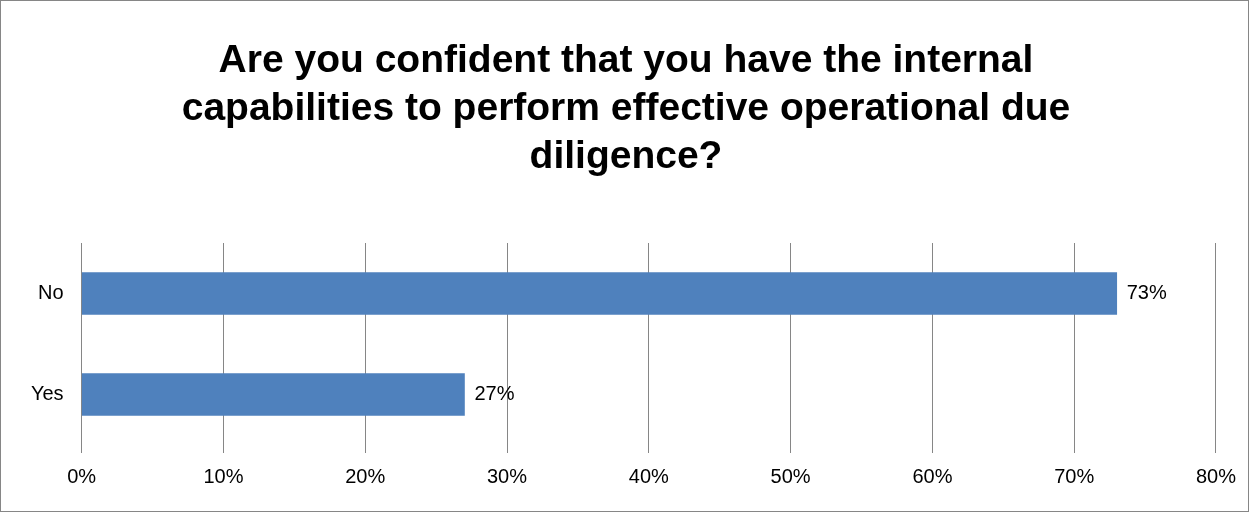 The height and width of the screenshot is (512, 1249). What do you see at coordinates (365, 475) in the screenshot?
I see `x-tick-label: 20%` at bounding box center [365, 475].